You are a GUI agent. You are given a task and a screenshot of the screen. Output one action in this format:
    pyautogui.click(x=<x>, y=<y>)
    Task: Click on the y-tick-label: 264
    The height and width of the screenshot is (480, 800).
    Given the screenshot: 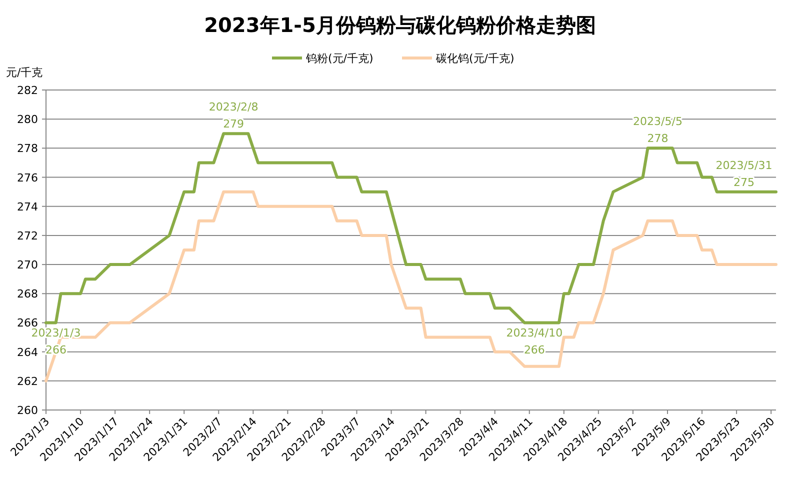 What is the action you would take?
    pyautogui.click(x=27, y=352)
    